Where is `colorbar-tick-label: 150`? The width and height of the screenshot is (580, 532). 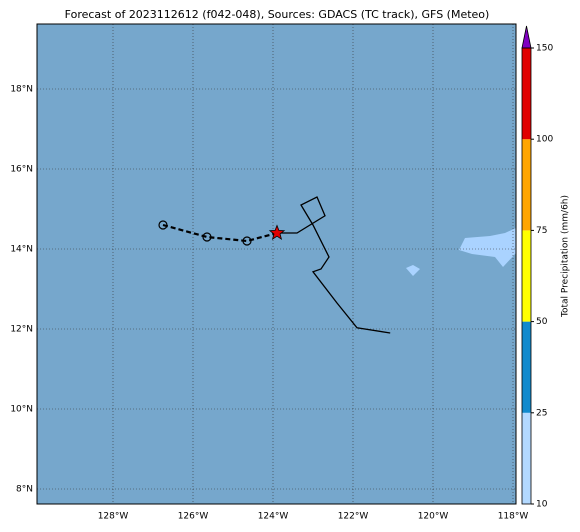 colorbar-tick-label: 150 is located at coordinates (544, 49).